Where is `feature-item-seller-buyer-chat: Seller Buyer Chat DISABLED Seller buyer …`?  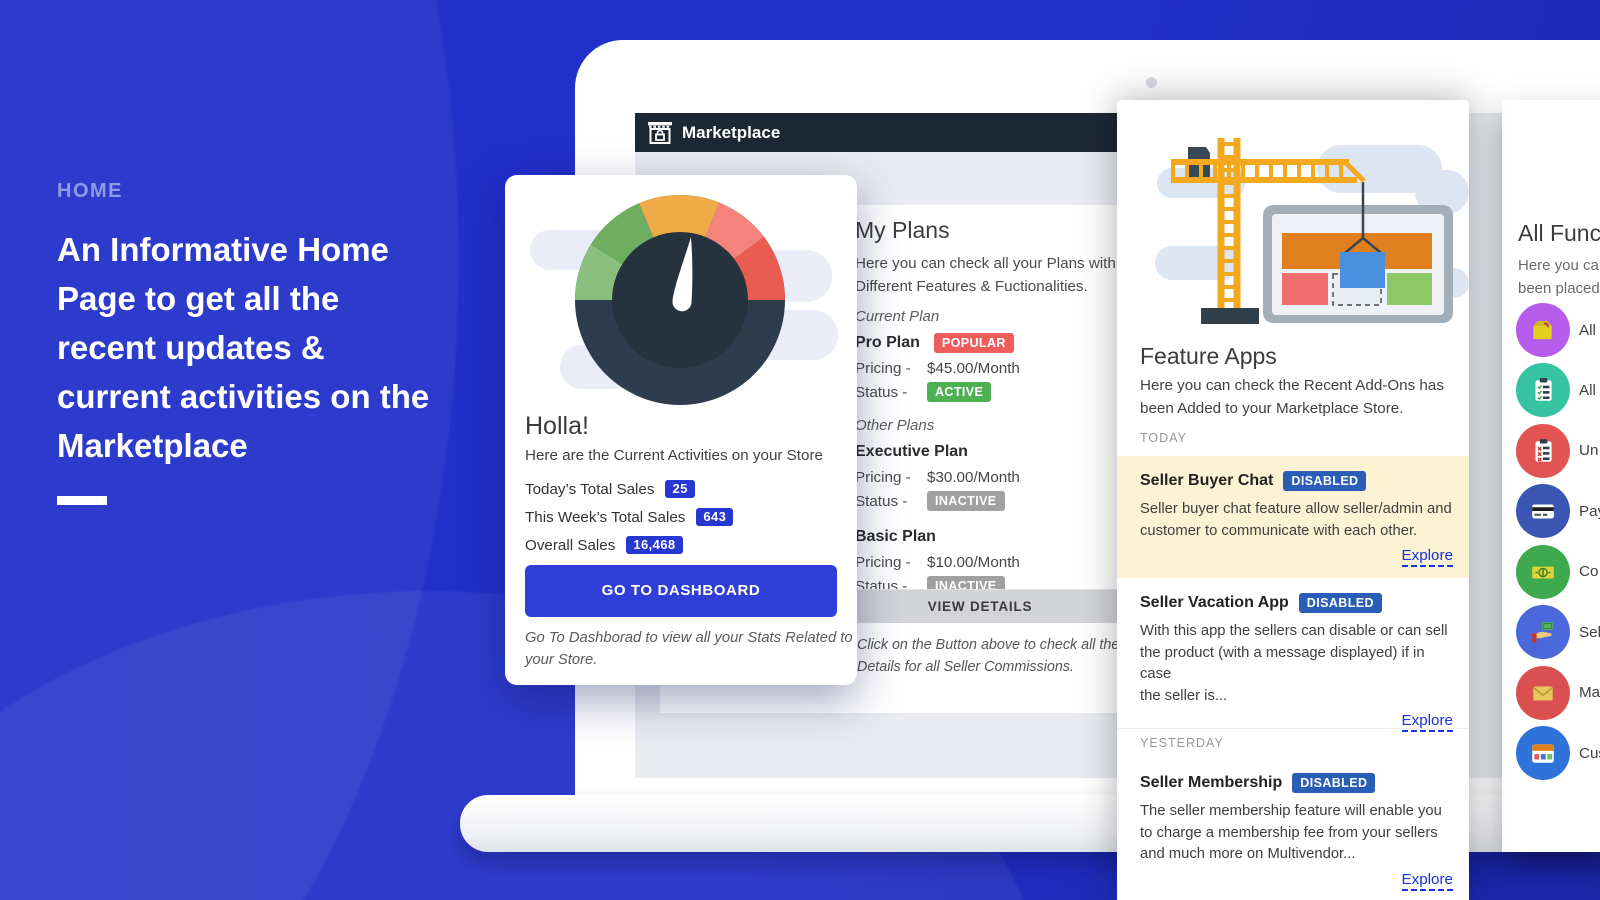
feature-item-seller-buyer-chat: Seller Buyer Chat DISABLED Seller buyer … is located at coordinates (1293, 517).